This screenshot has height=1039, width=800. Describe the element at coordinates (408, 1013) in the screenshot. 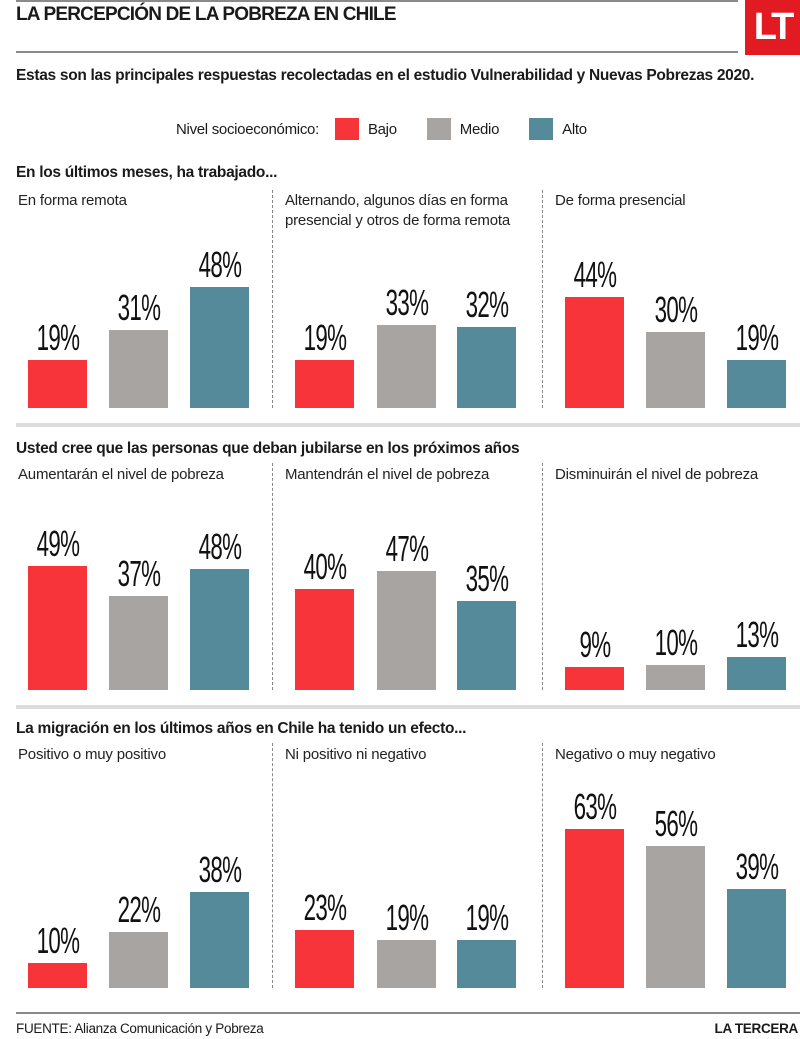

I see `footer-rule` at that location.